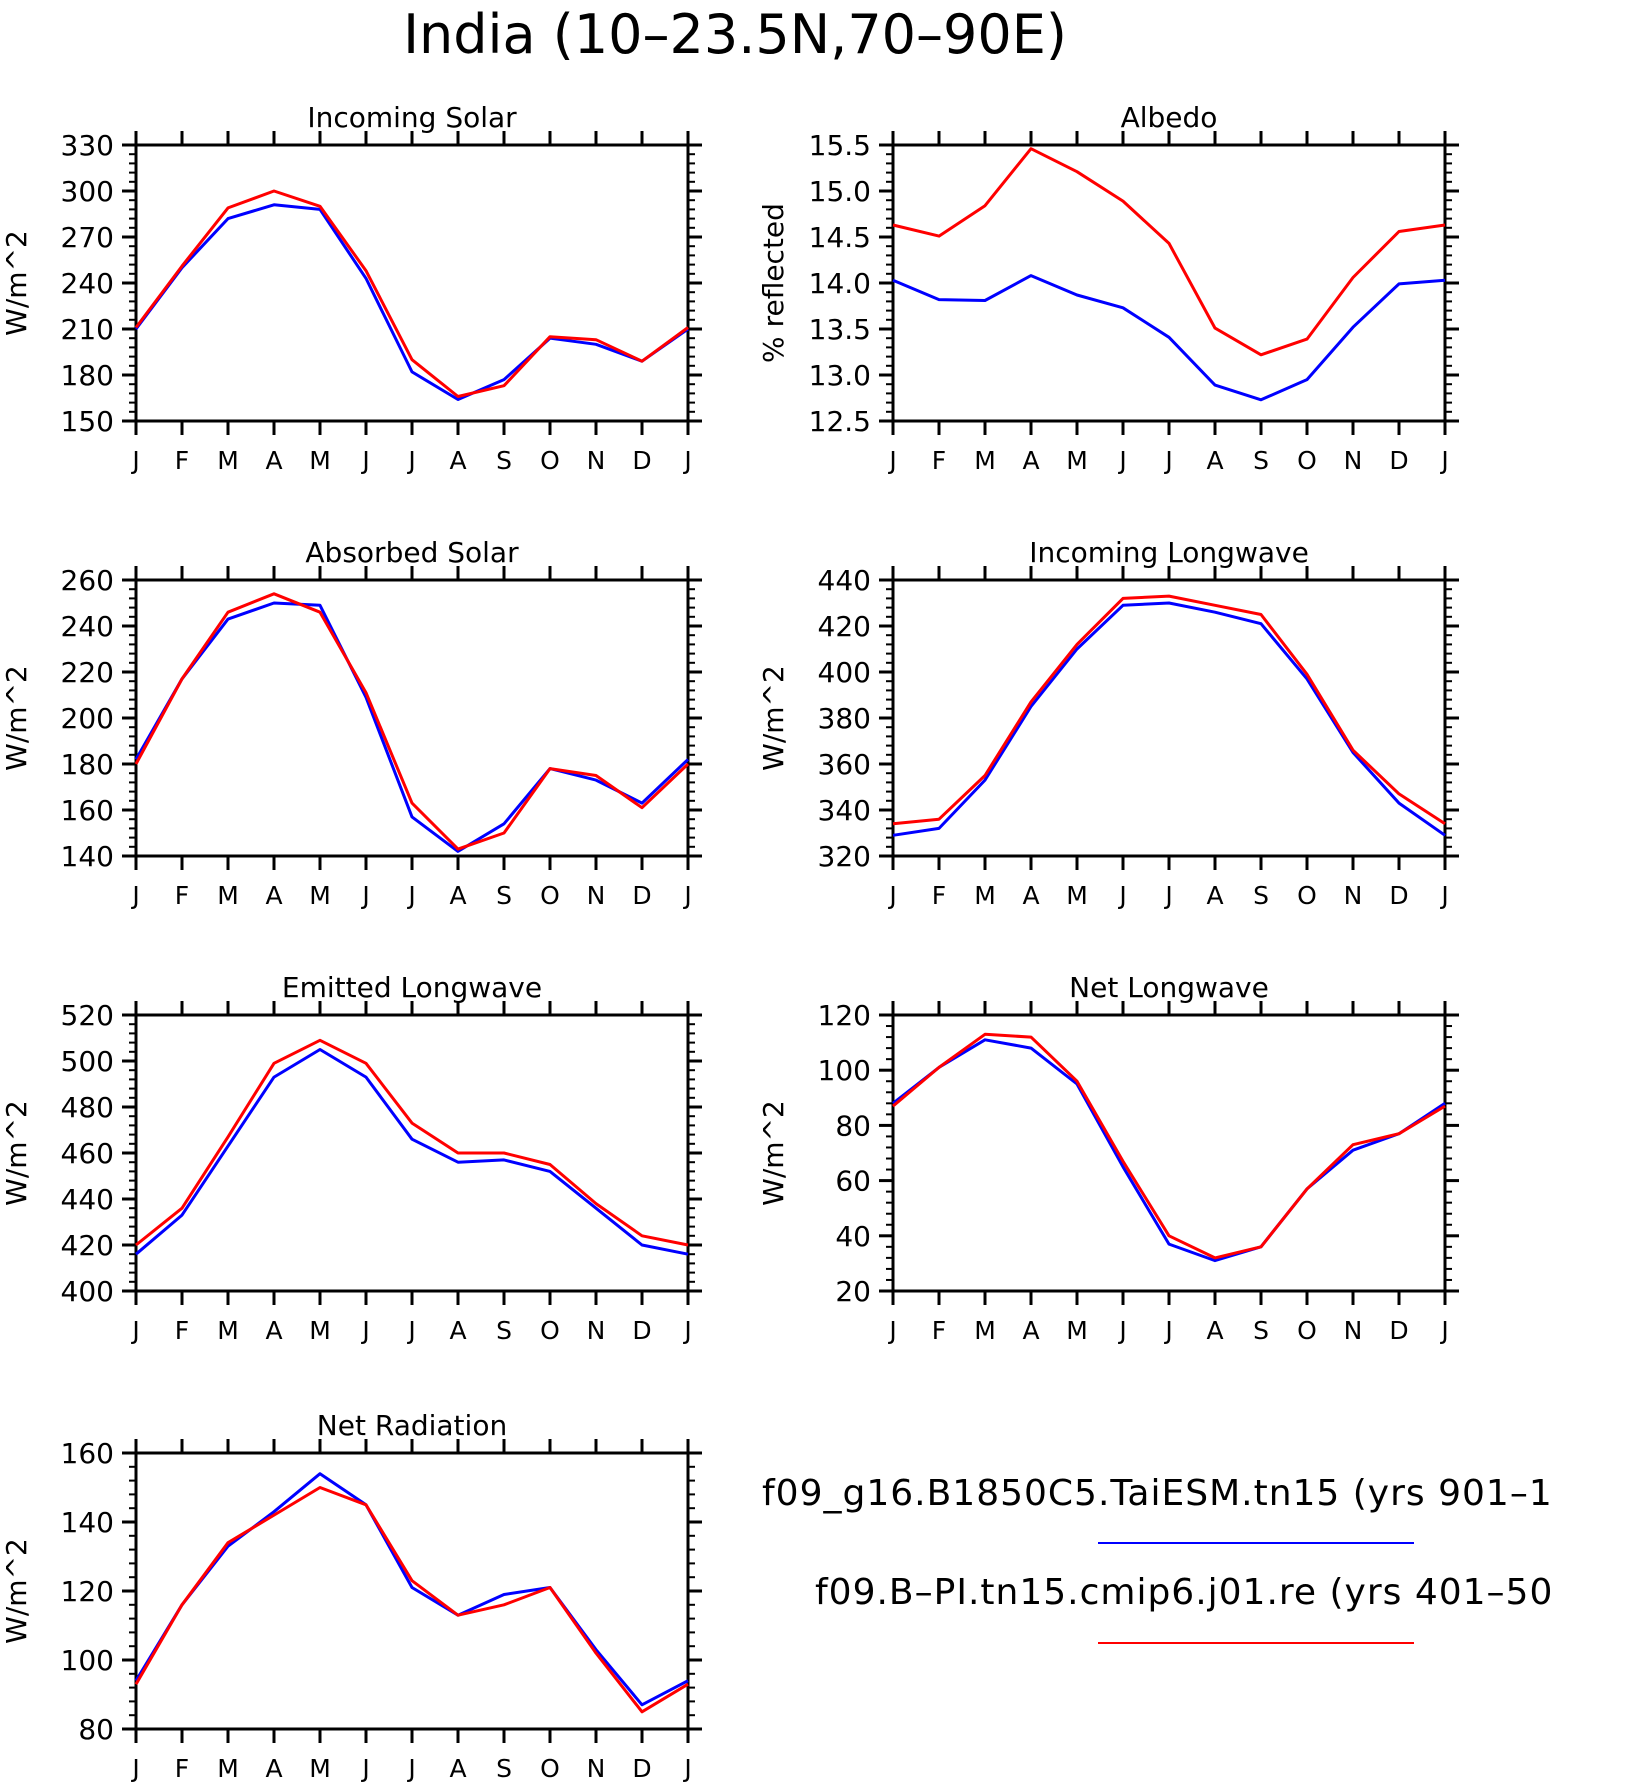  What do you see at coordinates (840, 329) in the screenshot?
I see `y-tick-label: 13.5` at bounding box center [840, 329].